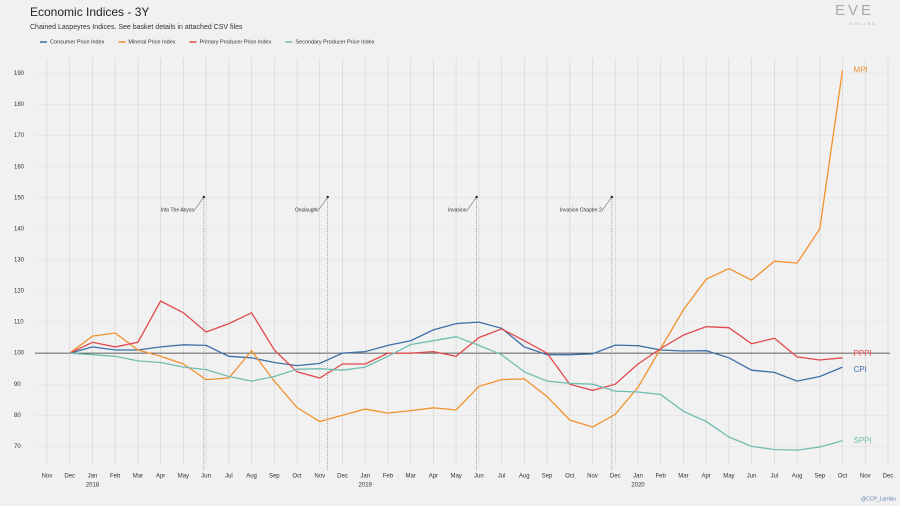 This screenshot has width=900, height=506. What do you see at coordinates (19, 105) in the screenshot?
I see `y-tick-label: 180` at bounding box center [19, 105].